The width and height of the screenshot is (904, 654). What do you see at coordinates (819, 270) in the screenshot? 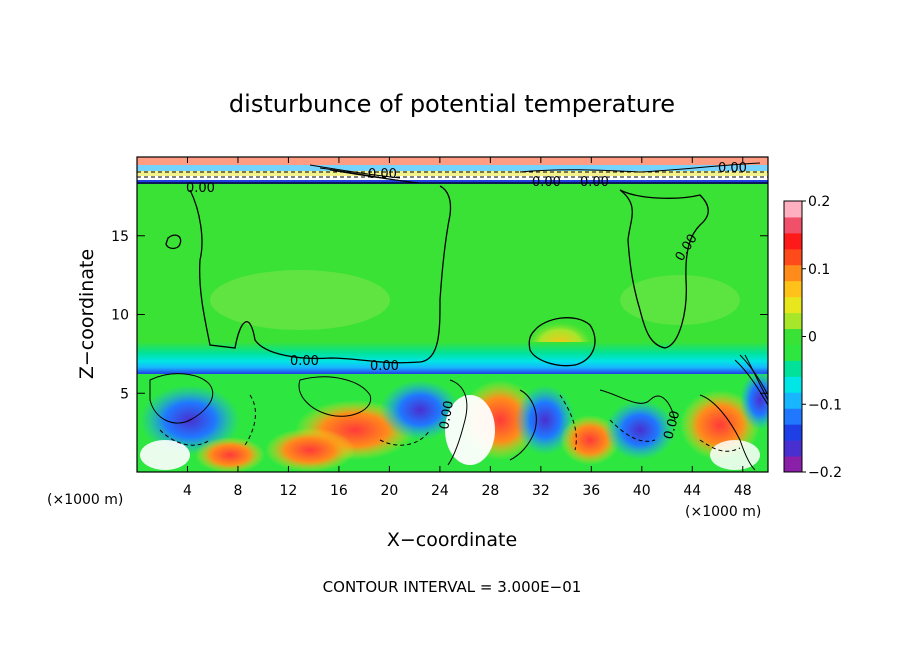
I see `colorbar-tick-label: 0.1` at bounding box center [819, 270].